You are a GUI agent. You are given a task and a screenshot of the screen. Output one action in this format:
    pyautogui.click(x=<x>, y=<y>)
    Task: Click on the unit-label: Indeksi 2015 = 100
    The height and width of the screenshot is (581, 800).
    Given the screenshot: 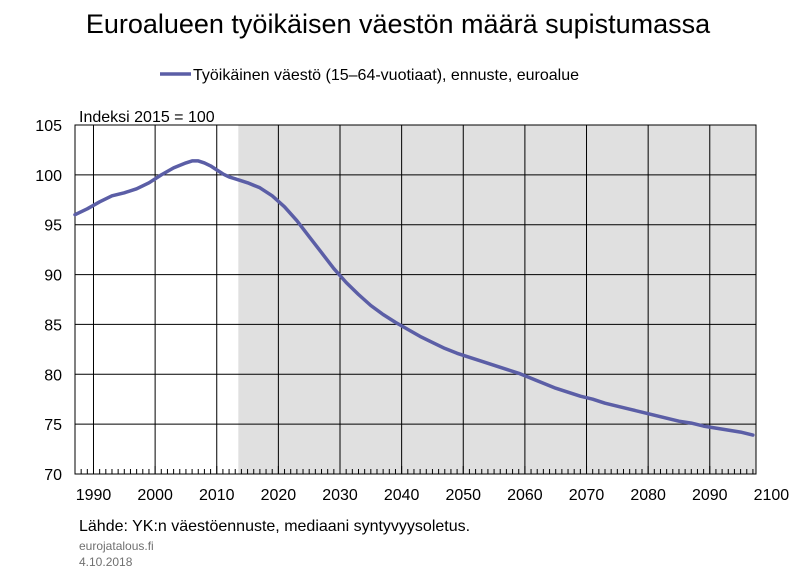 What is the action you would take?
    pyautogui.click(x=147, y=117)
    